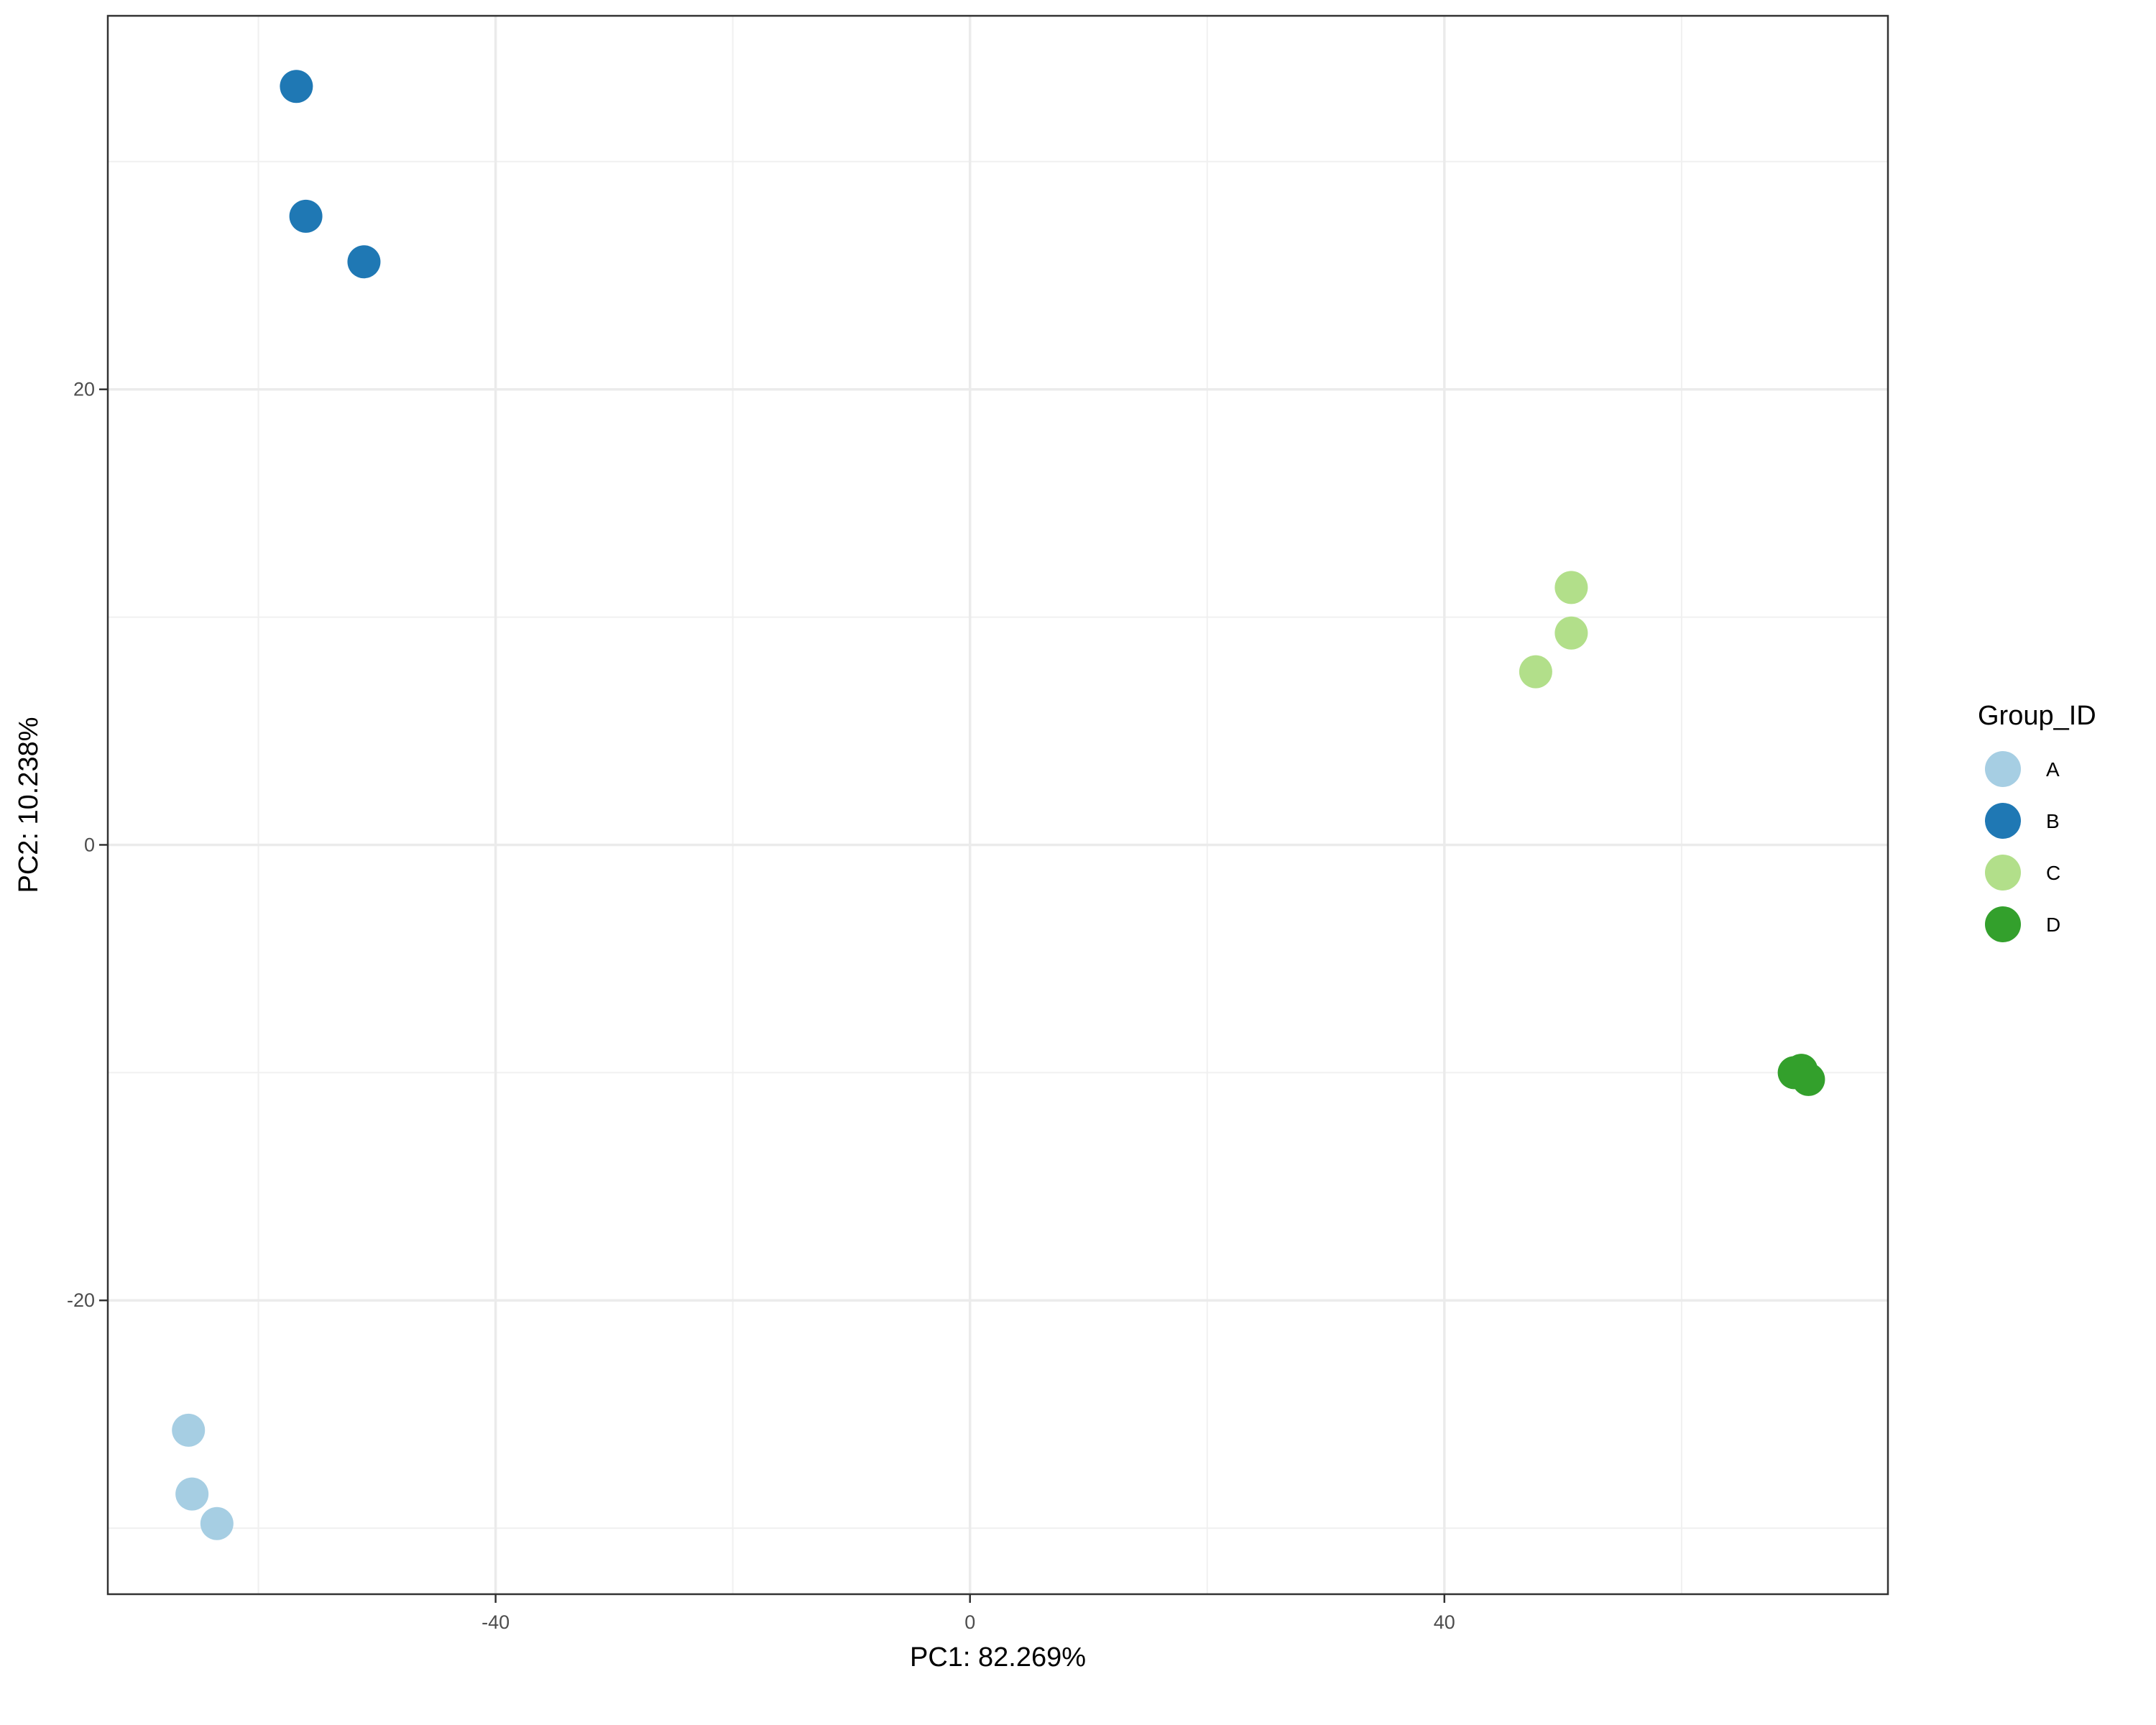 The height and width of the screenshot is (1725, 2156). What do you see at coordinates (2003, 821) in the screenshot?
I see `legend-key-B` at bounding box center [2003, 821].